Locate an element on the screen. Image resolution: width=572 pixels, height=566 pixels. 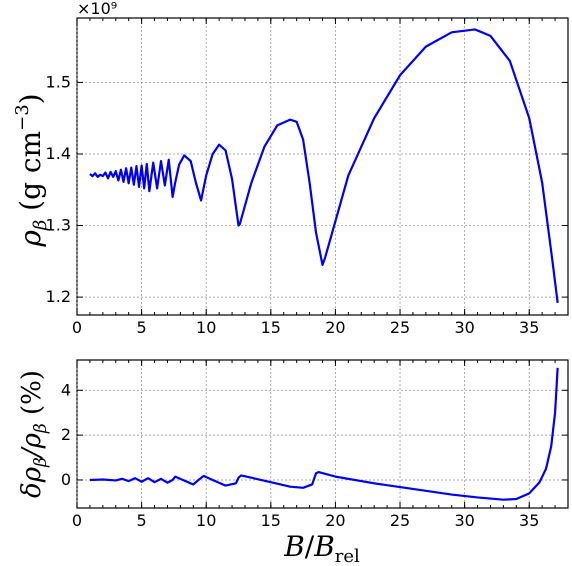
top-y-tick-label: 1.4 is located at coordinates (58, 153).